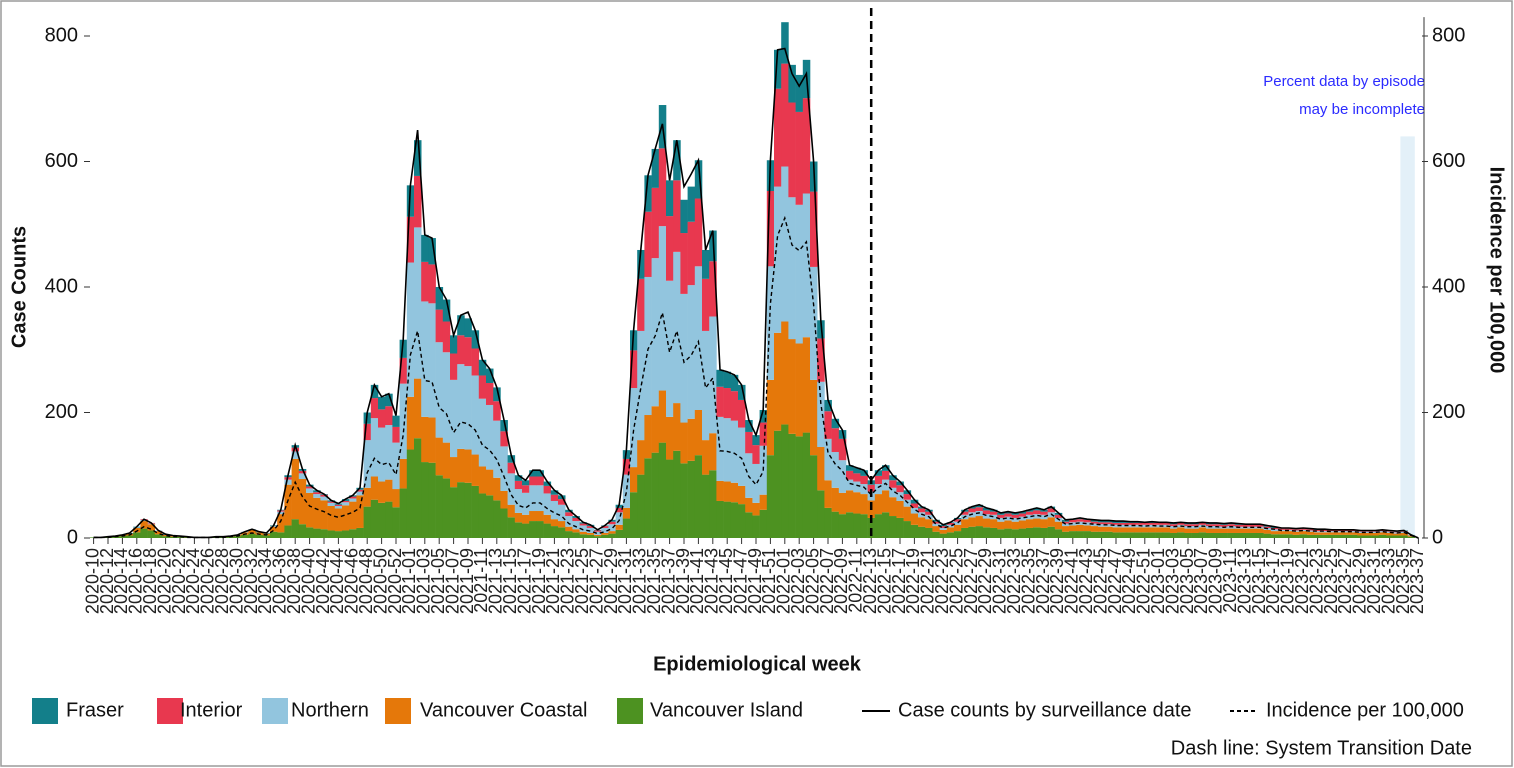 This screenshot has width=1514, height=768. What do you see at coordinates (568, 581) in the screenshot?
I see `x-tick-label: 2021-23` at bounding box center [568, 581].